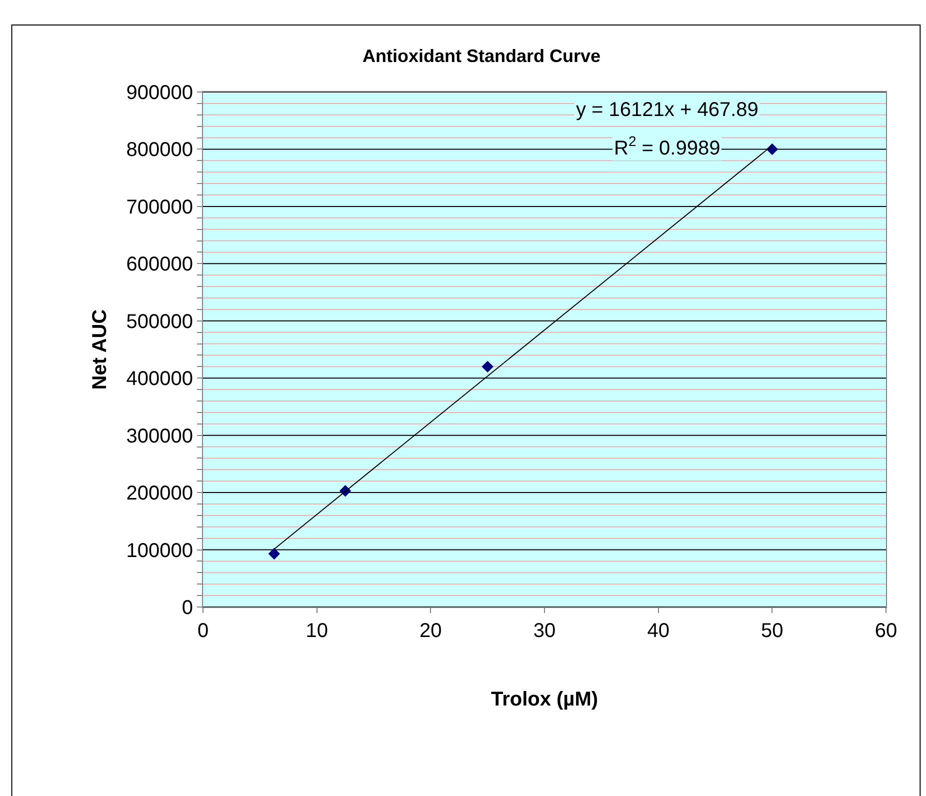 The width and height of the screenshot is (926, 796). Describe the element at coordinates (159, 265) in the screenshot. I see `y-tick-label: 600000` at that location.